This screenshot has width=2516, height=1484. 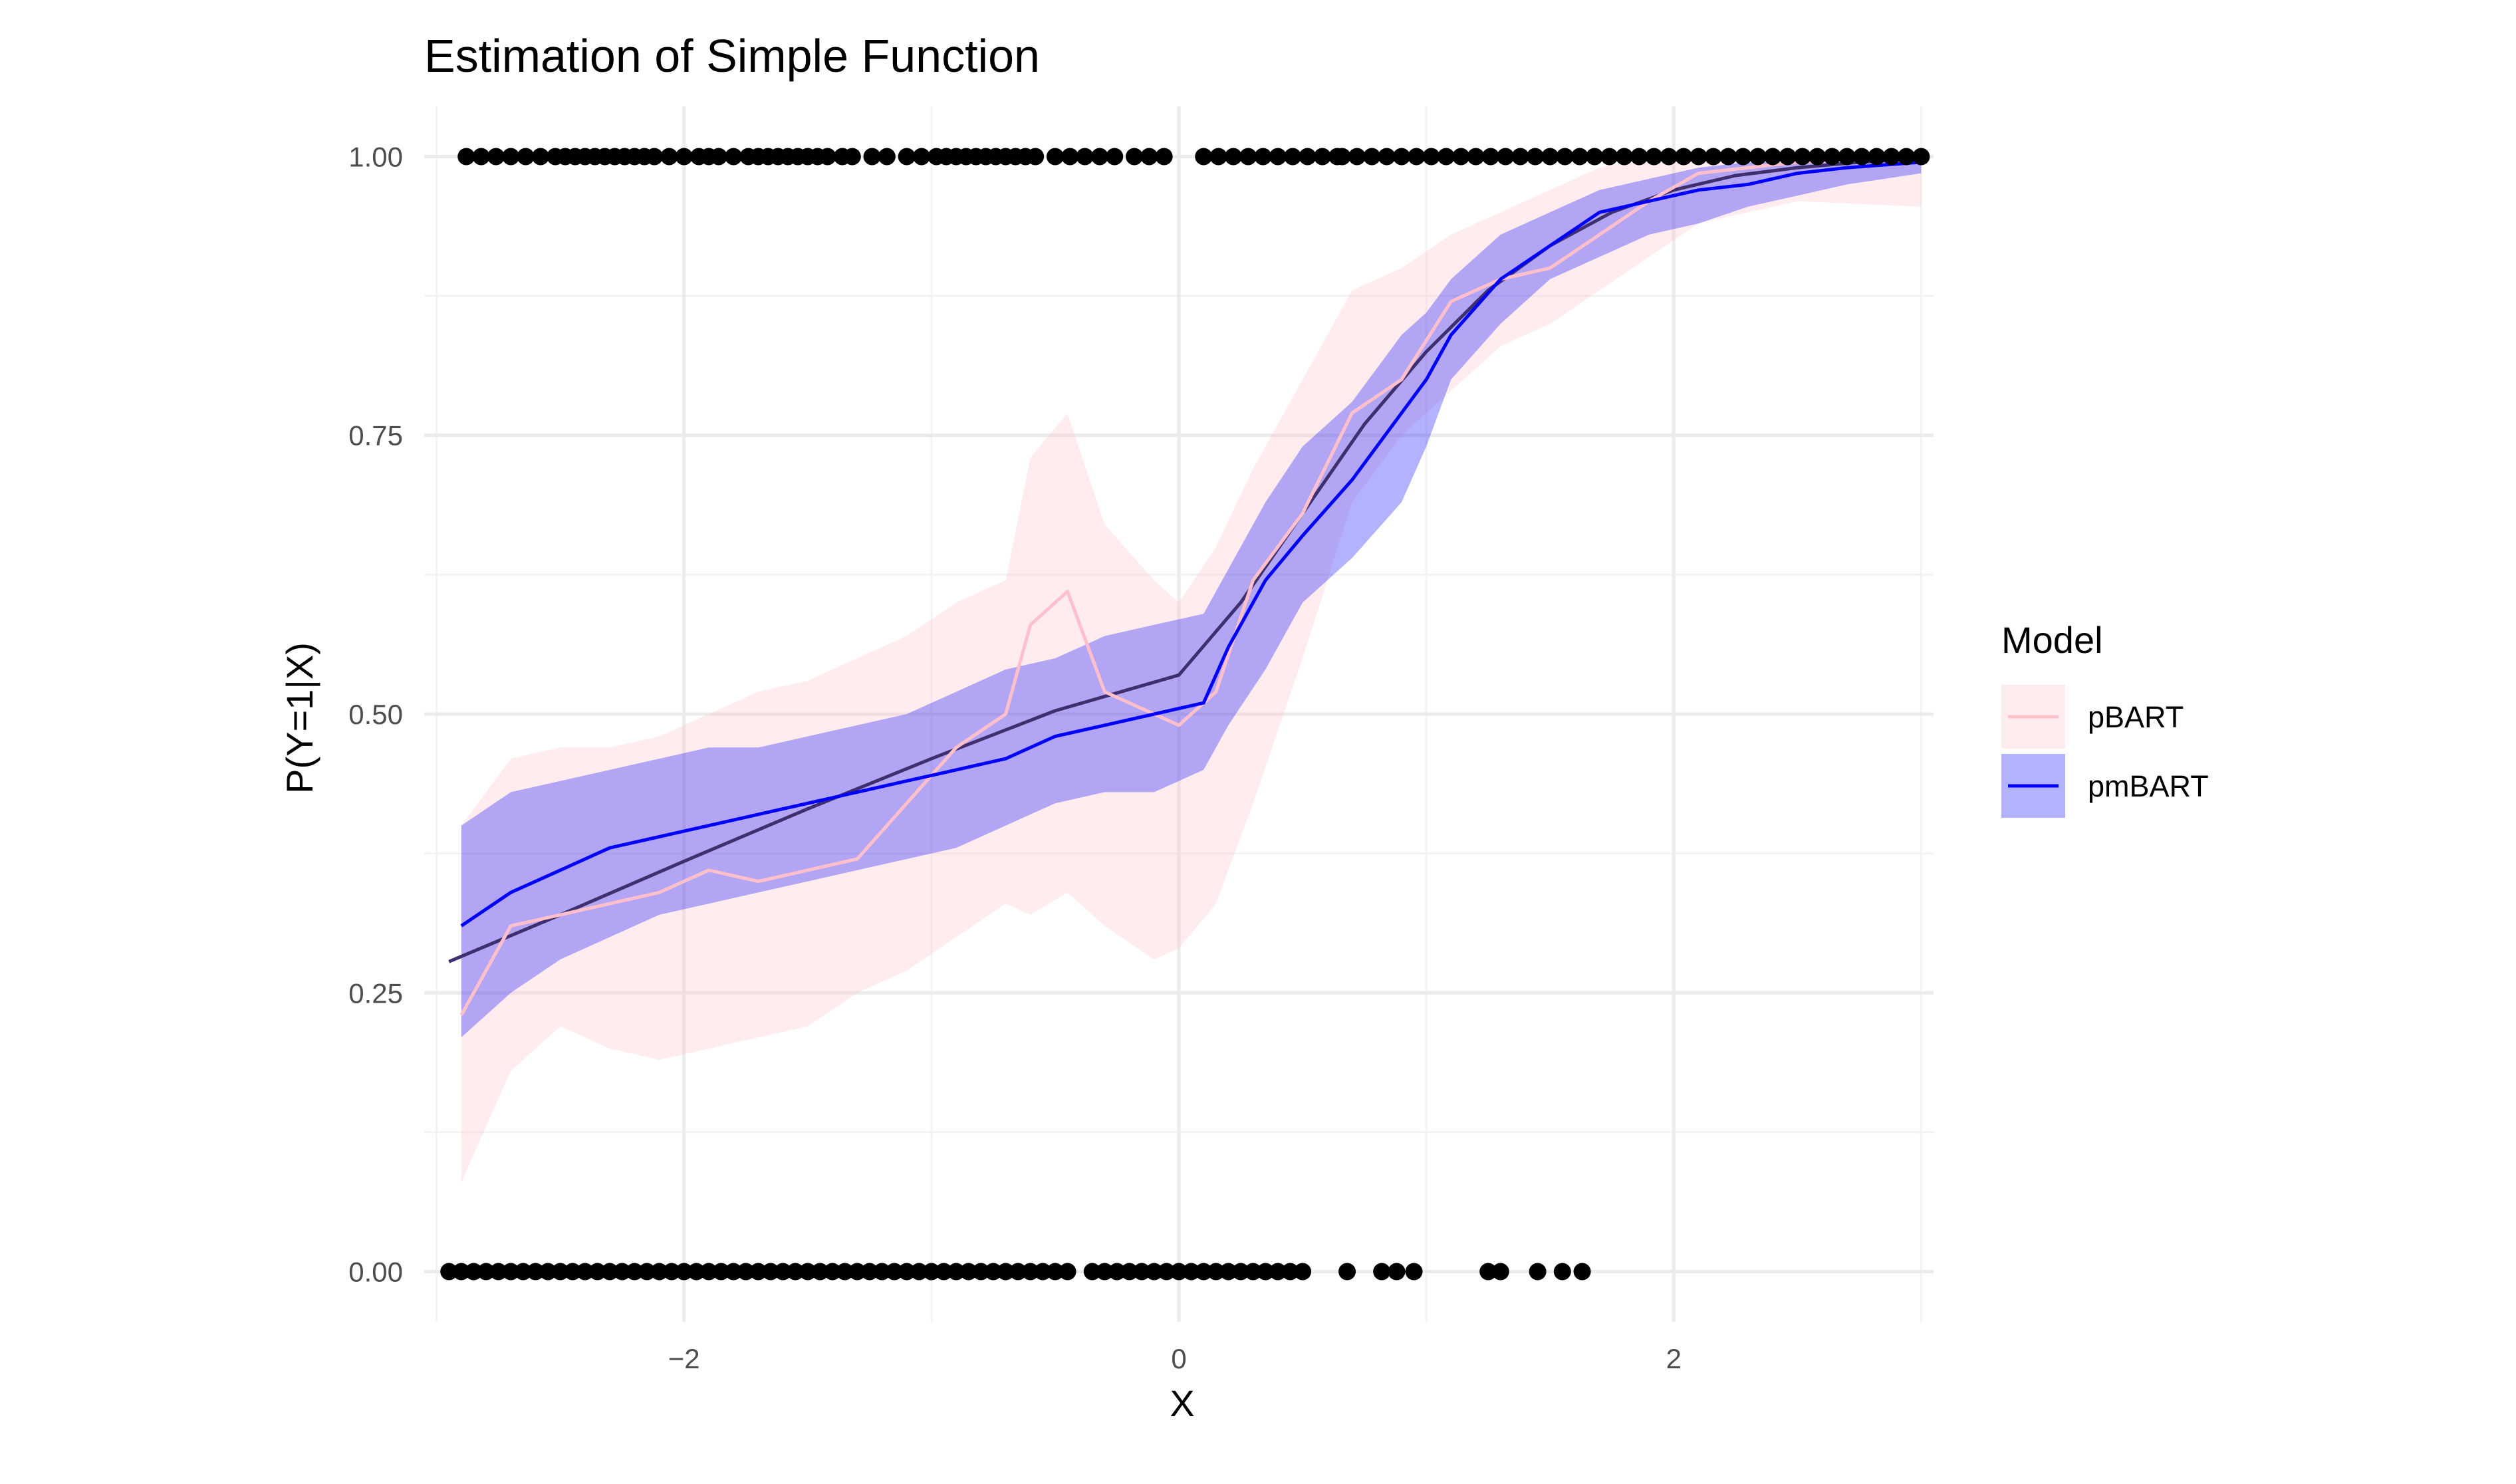 What do you see at coordinates (375, 156) in the screenshot?
I see `y-tick-label: 1.00` at bounding box center [375, 156].